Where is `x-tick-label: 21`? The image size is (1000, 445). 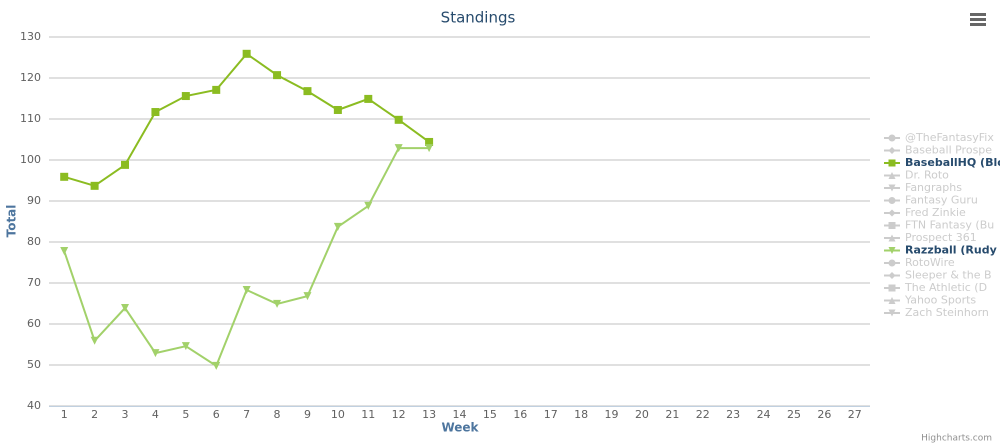
x-tick-label: 21 is located at coordinates (672, 414).